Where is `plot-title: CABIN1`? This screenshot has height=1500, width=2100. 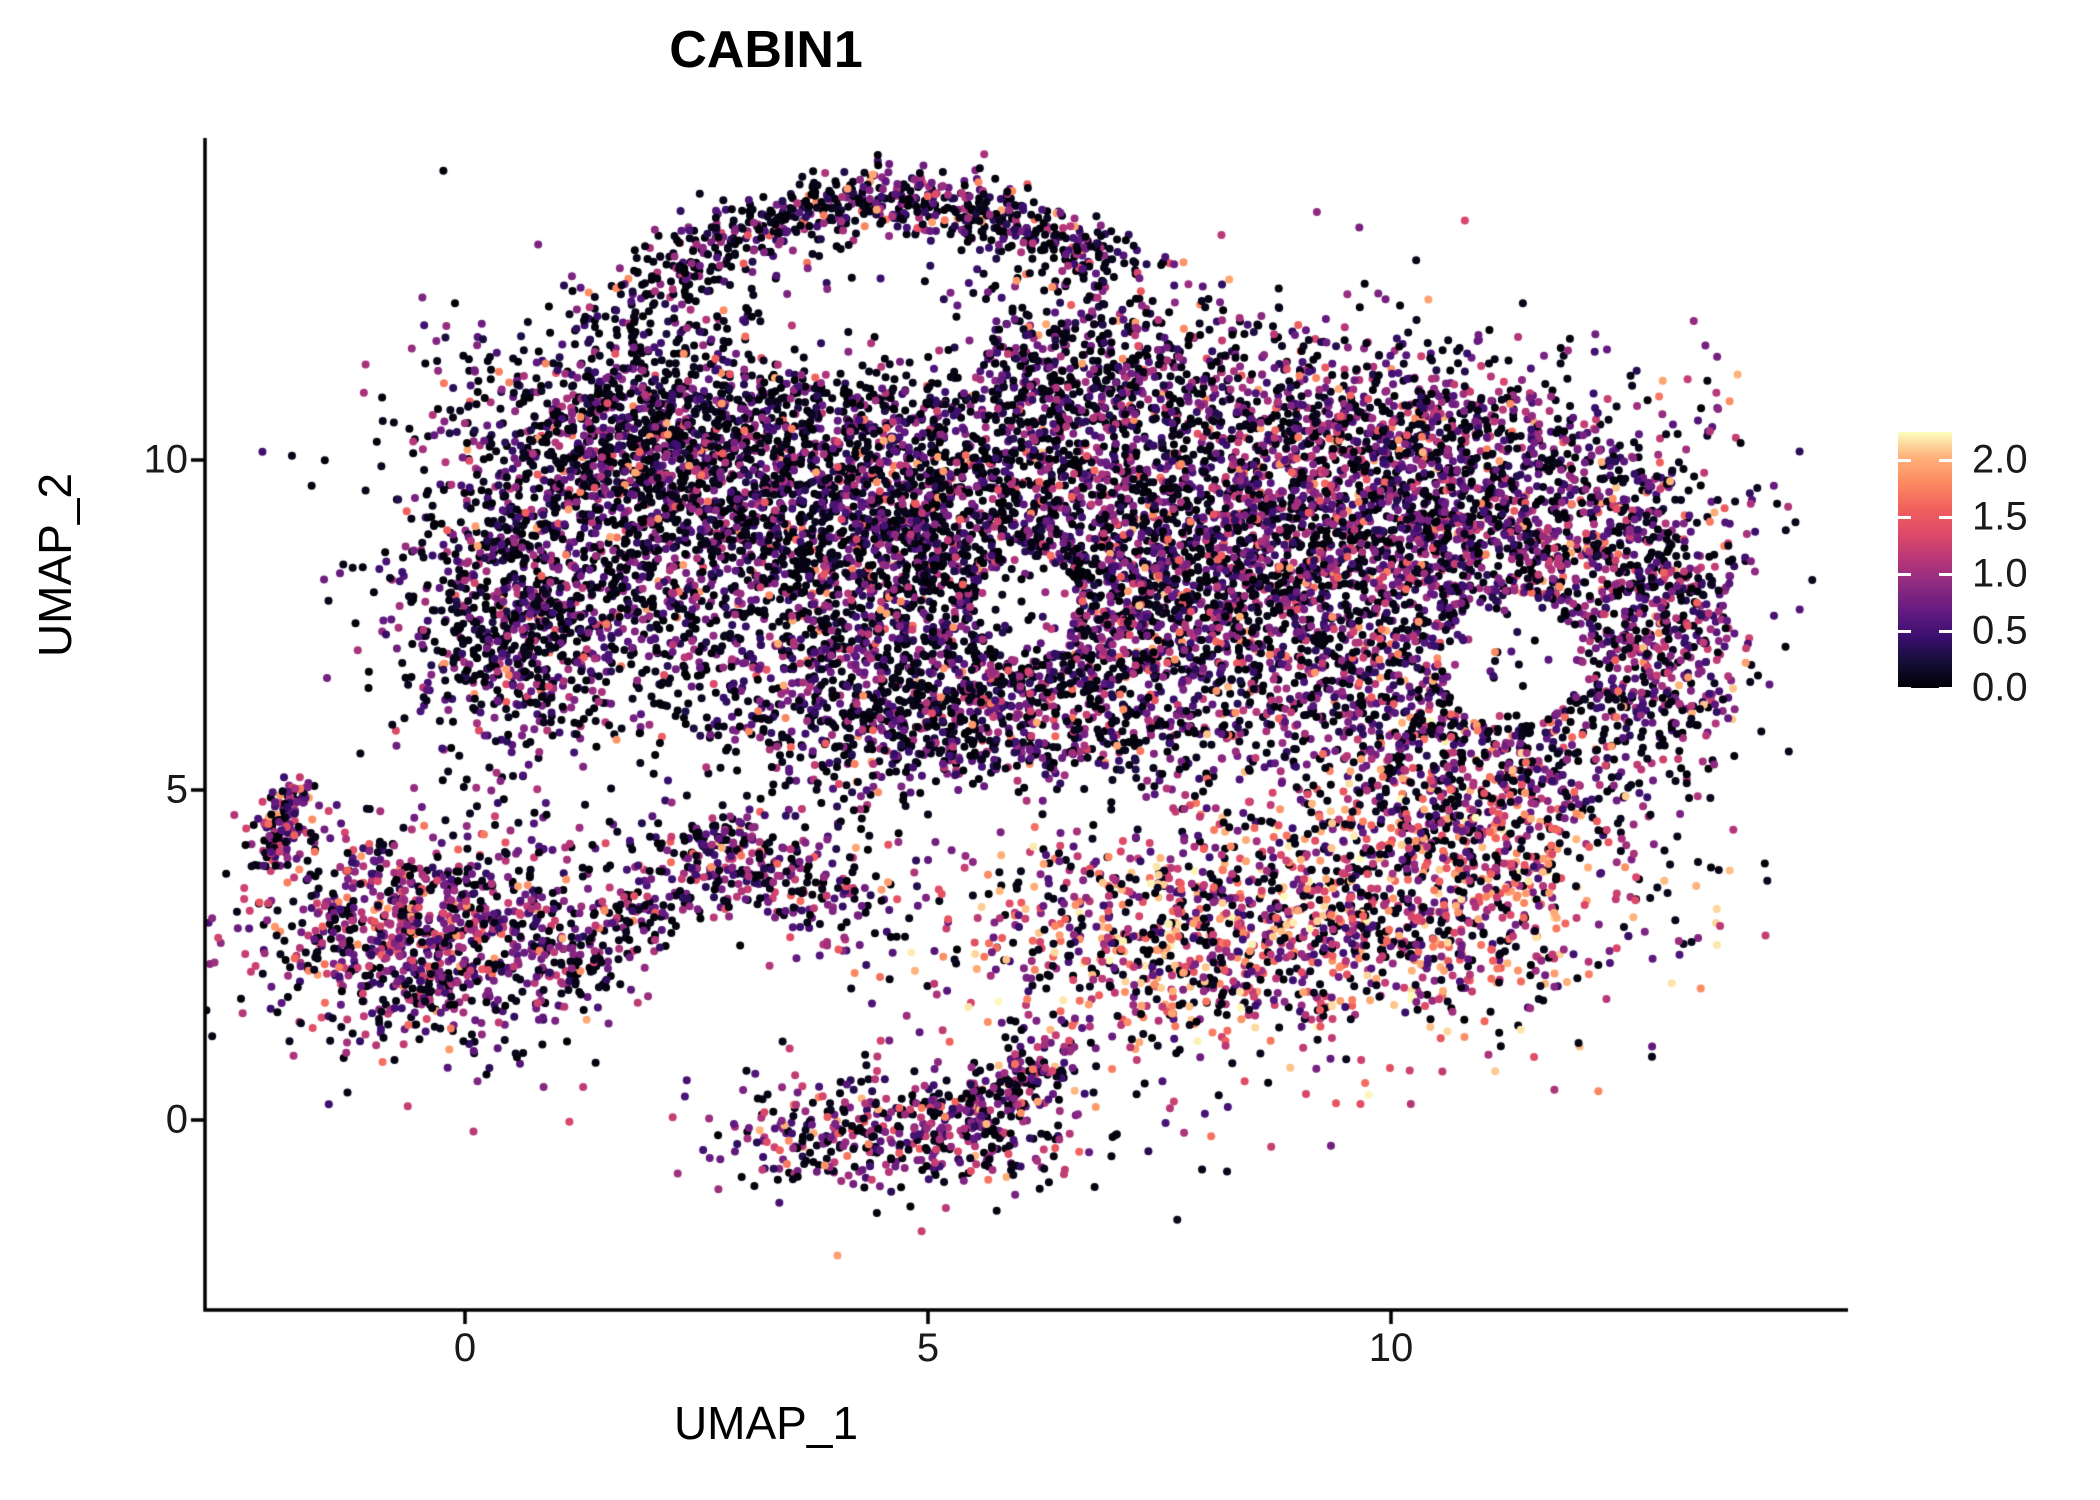
plot-title: CABIN1 is located at coordinates (766, 50).